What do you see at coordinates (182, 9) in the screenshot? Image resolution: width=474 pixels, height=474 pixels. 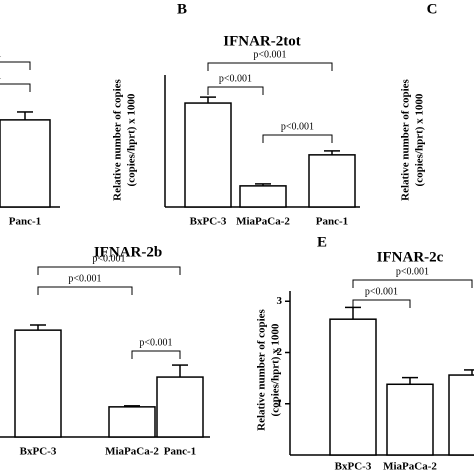 I see `panel-label: B` at bounding box center [182, 9].